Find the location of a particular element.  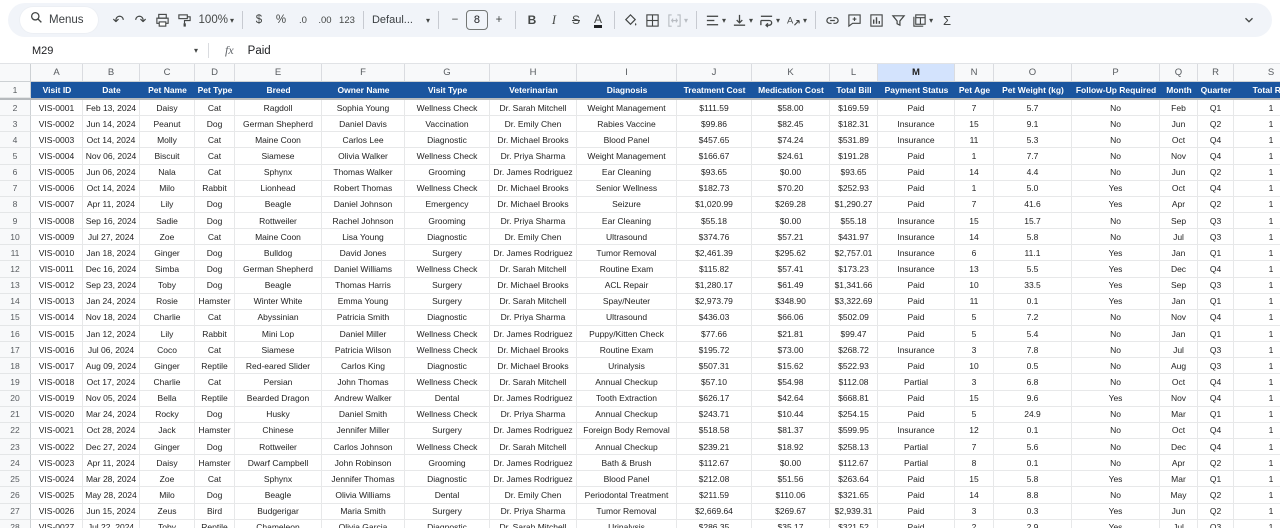

cell-F10: Lisa Young is located at coordinates (363, 237).